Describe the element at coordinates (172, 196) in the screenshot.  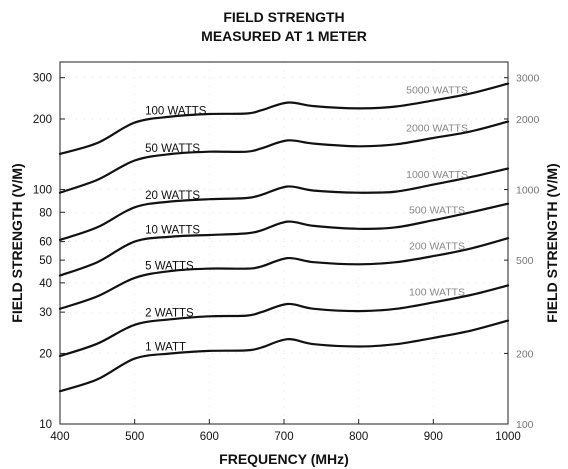
I see `series-label-20-watts: 20 WATTS` at that location.